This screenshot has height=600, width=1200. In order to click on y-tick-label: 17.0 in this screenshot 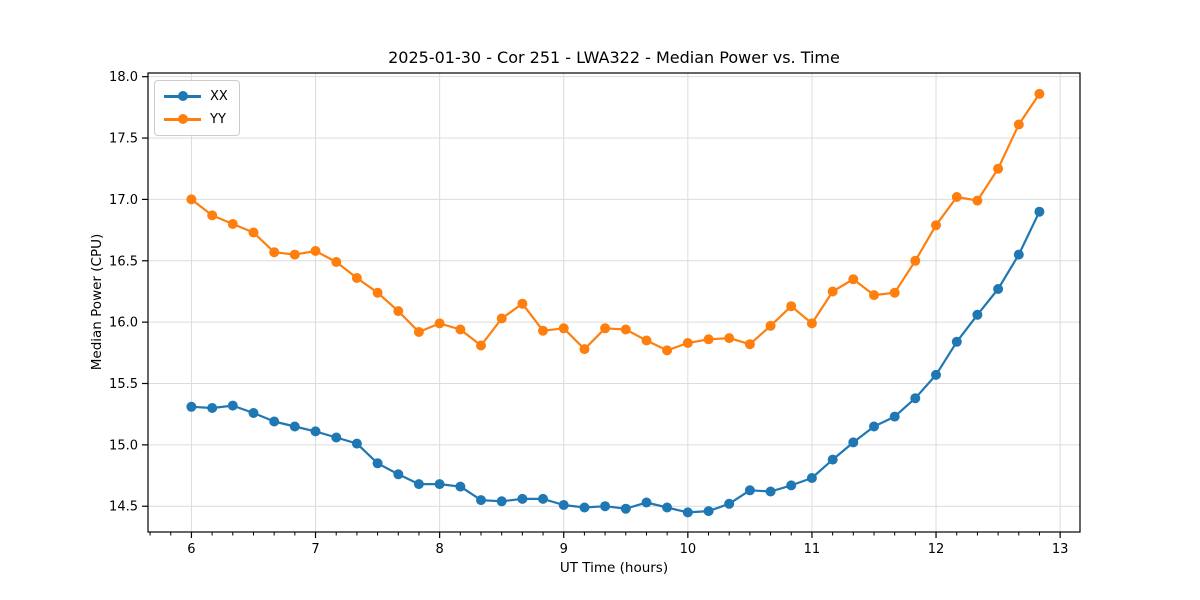, I will do `click(123, 200)`.